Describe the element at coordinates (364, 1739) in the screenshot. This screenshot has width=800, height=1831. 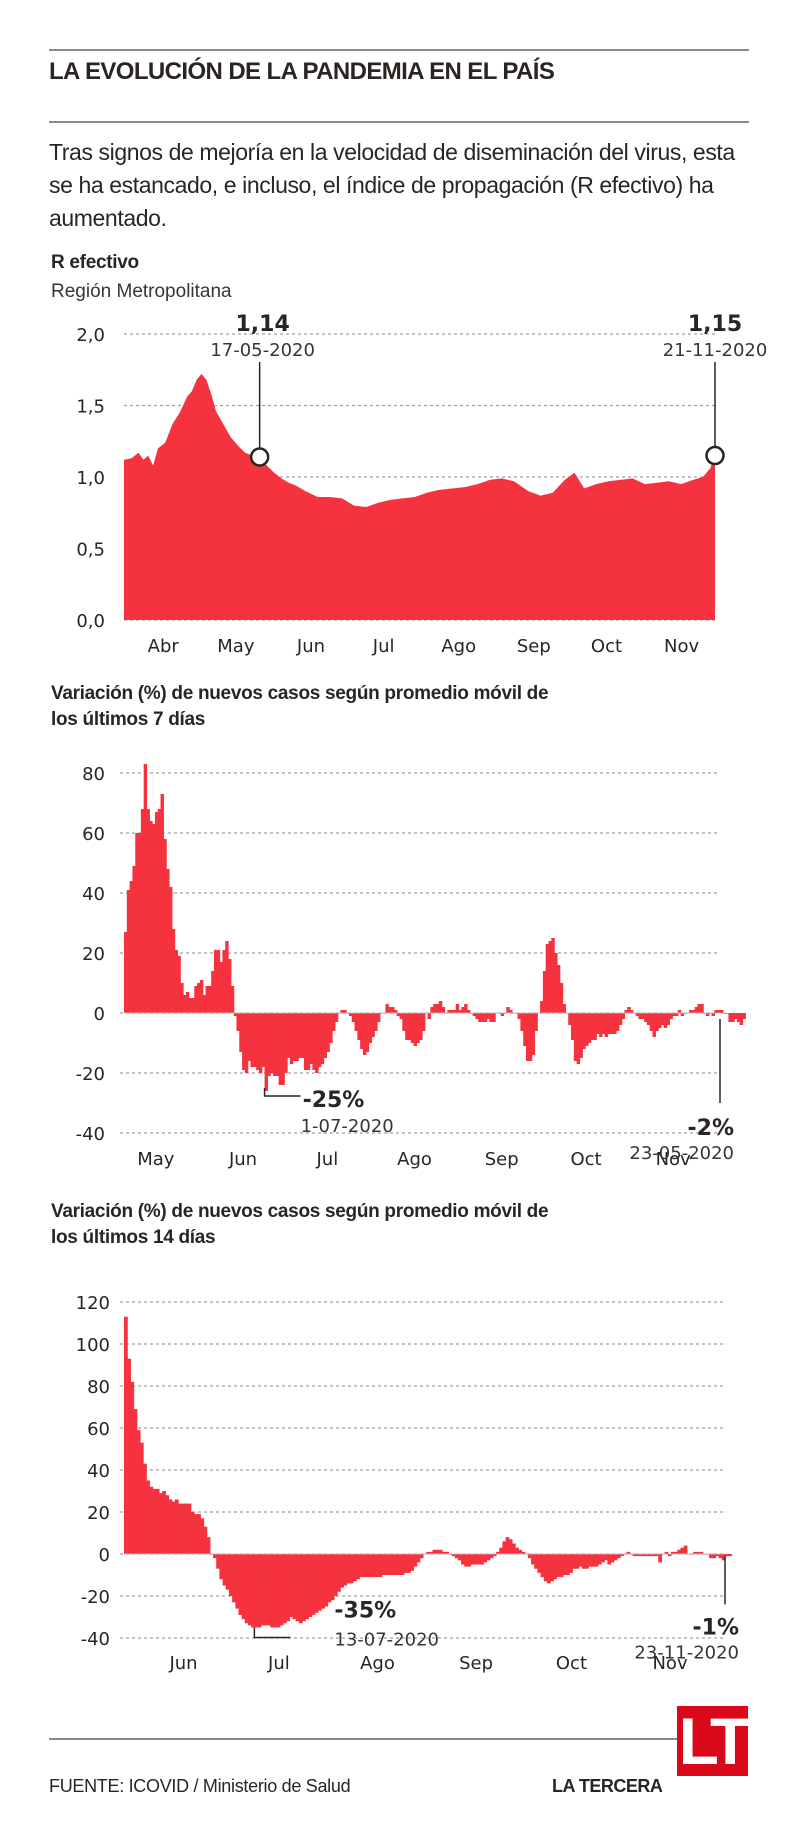
I see `footer-rule` at that location.